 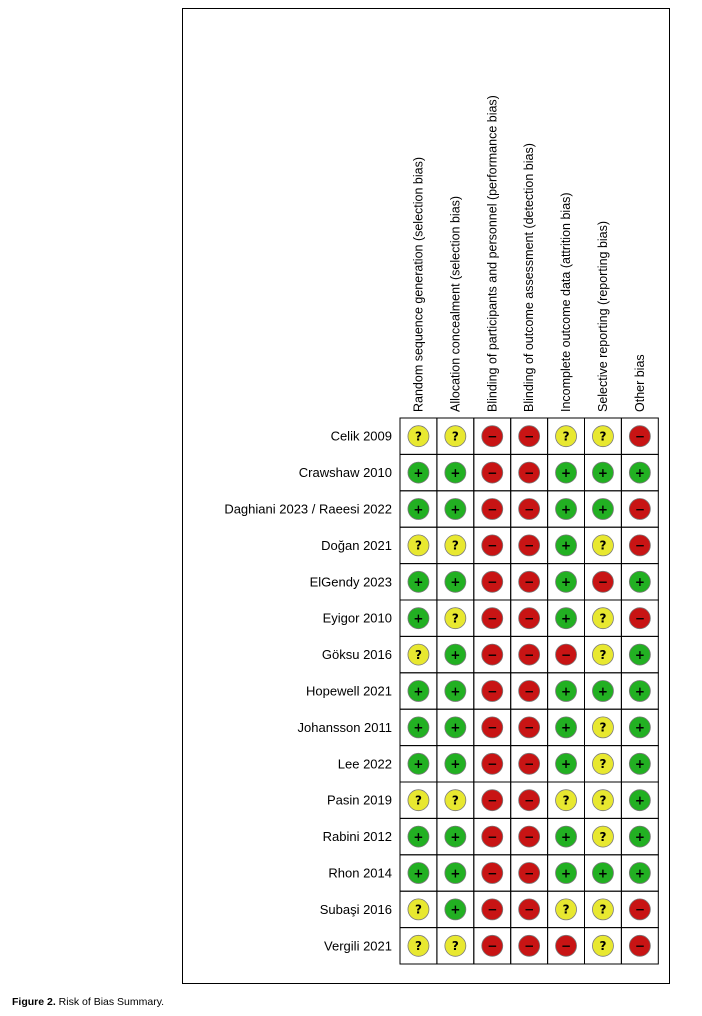 I want to click on study-label: Celik 2009, so click(x=361, y=436).